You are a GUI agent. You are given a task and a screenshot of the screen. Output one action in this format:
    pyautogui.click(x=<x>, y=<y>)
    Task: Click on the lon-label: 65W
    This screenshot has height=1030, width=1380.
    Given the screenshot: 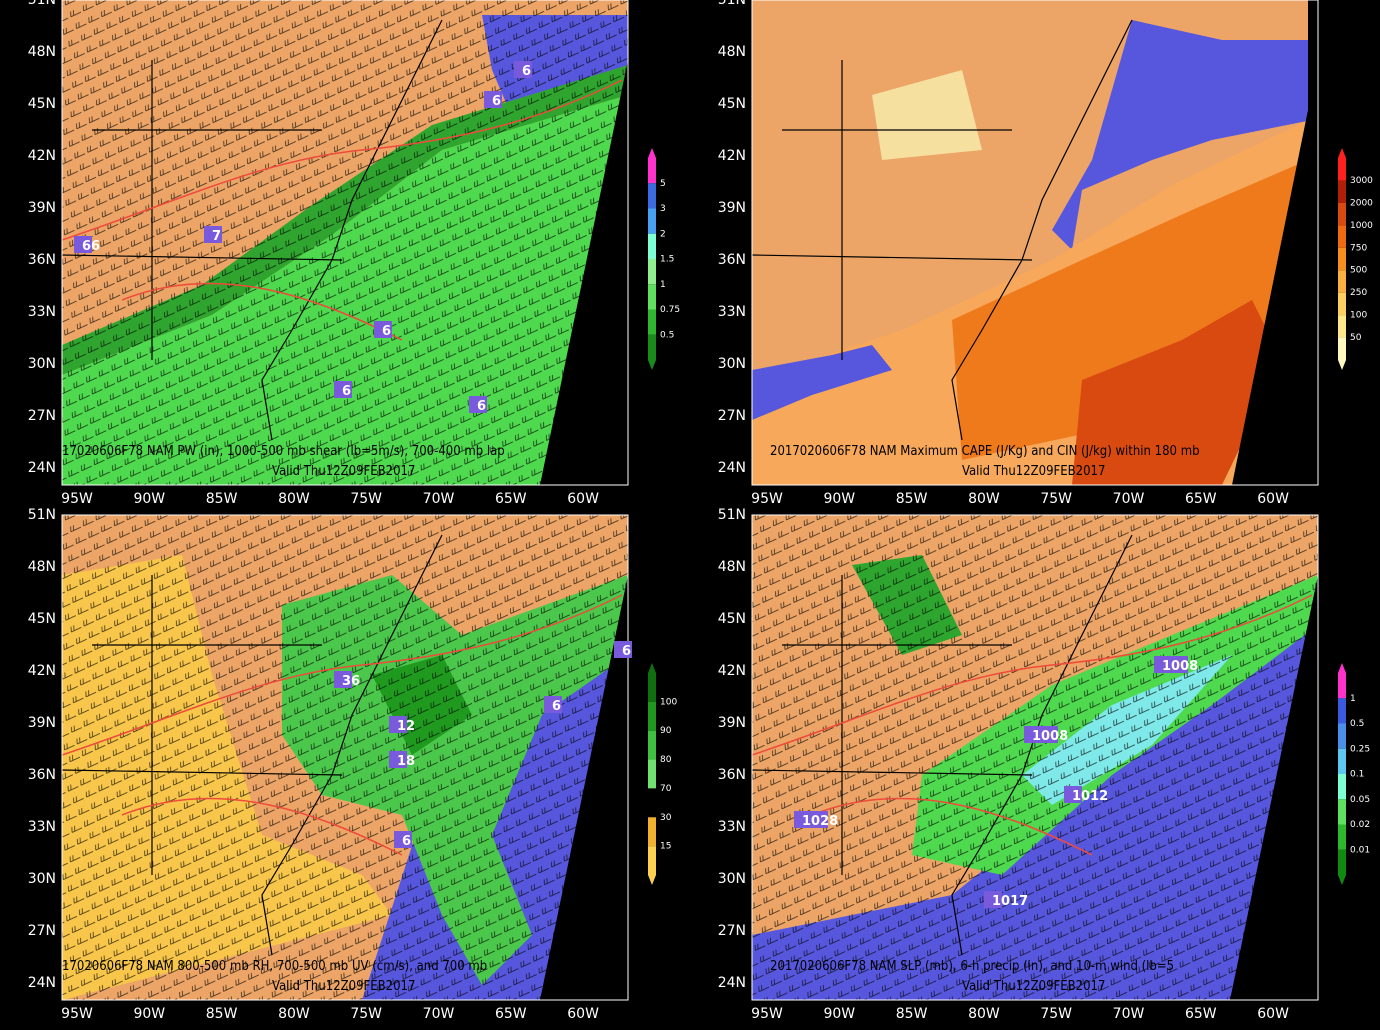 What is the action you would take?
    pyautogui.click(x=511, y=499)
    